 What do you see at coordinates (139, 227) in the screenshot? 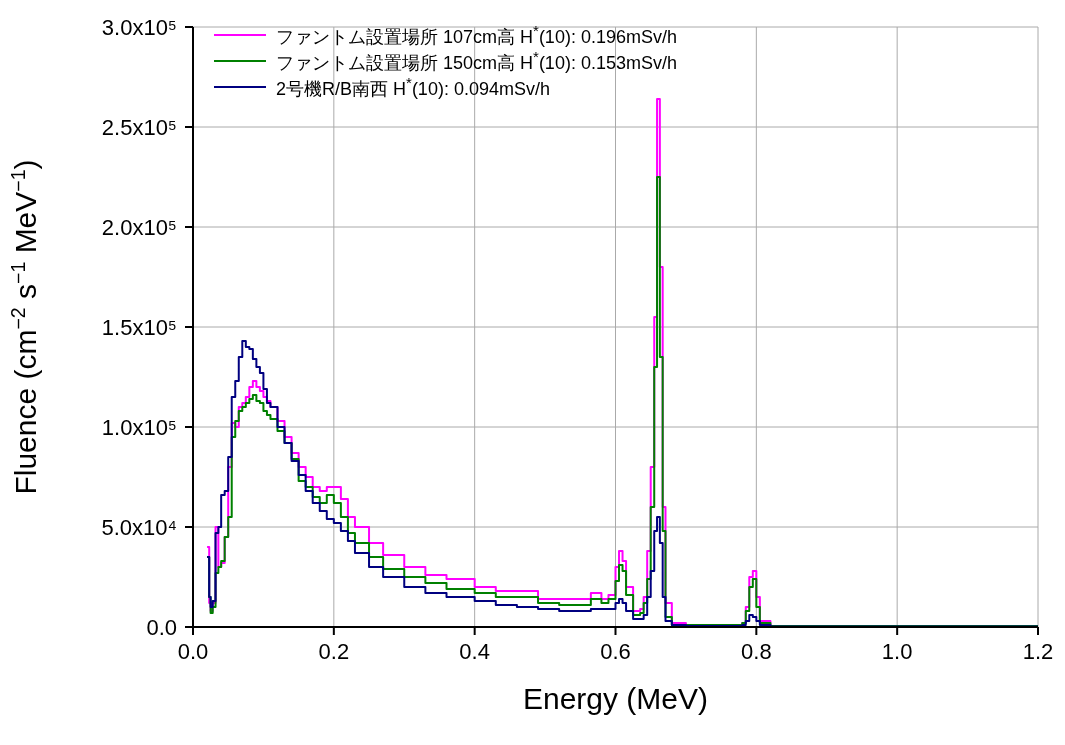
I see `y-tick-label: 2.0x10⁵` at bounding box center [139, 227].